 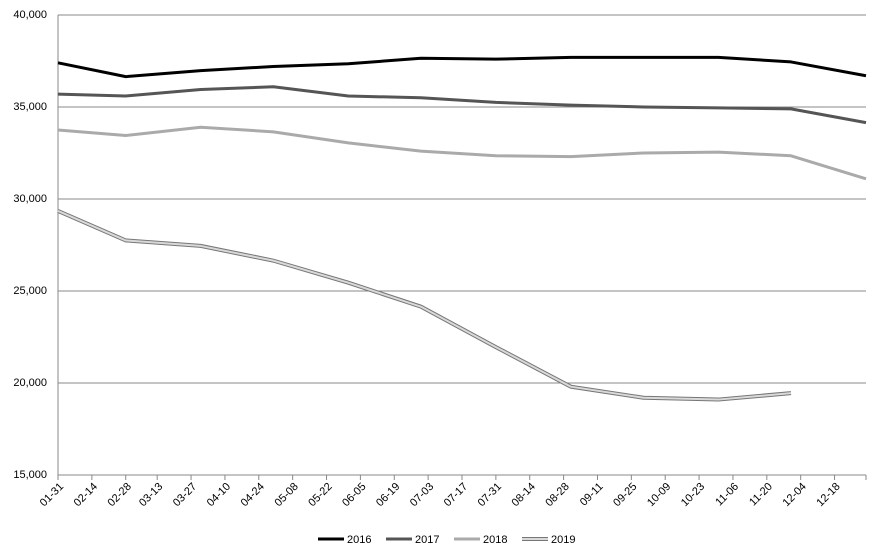 What do you see at coordinates (30, 475) in the screenshot?
I see `y-tick-label: 15,000` at bounding box center [30, 475].